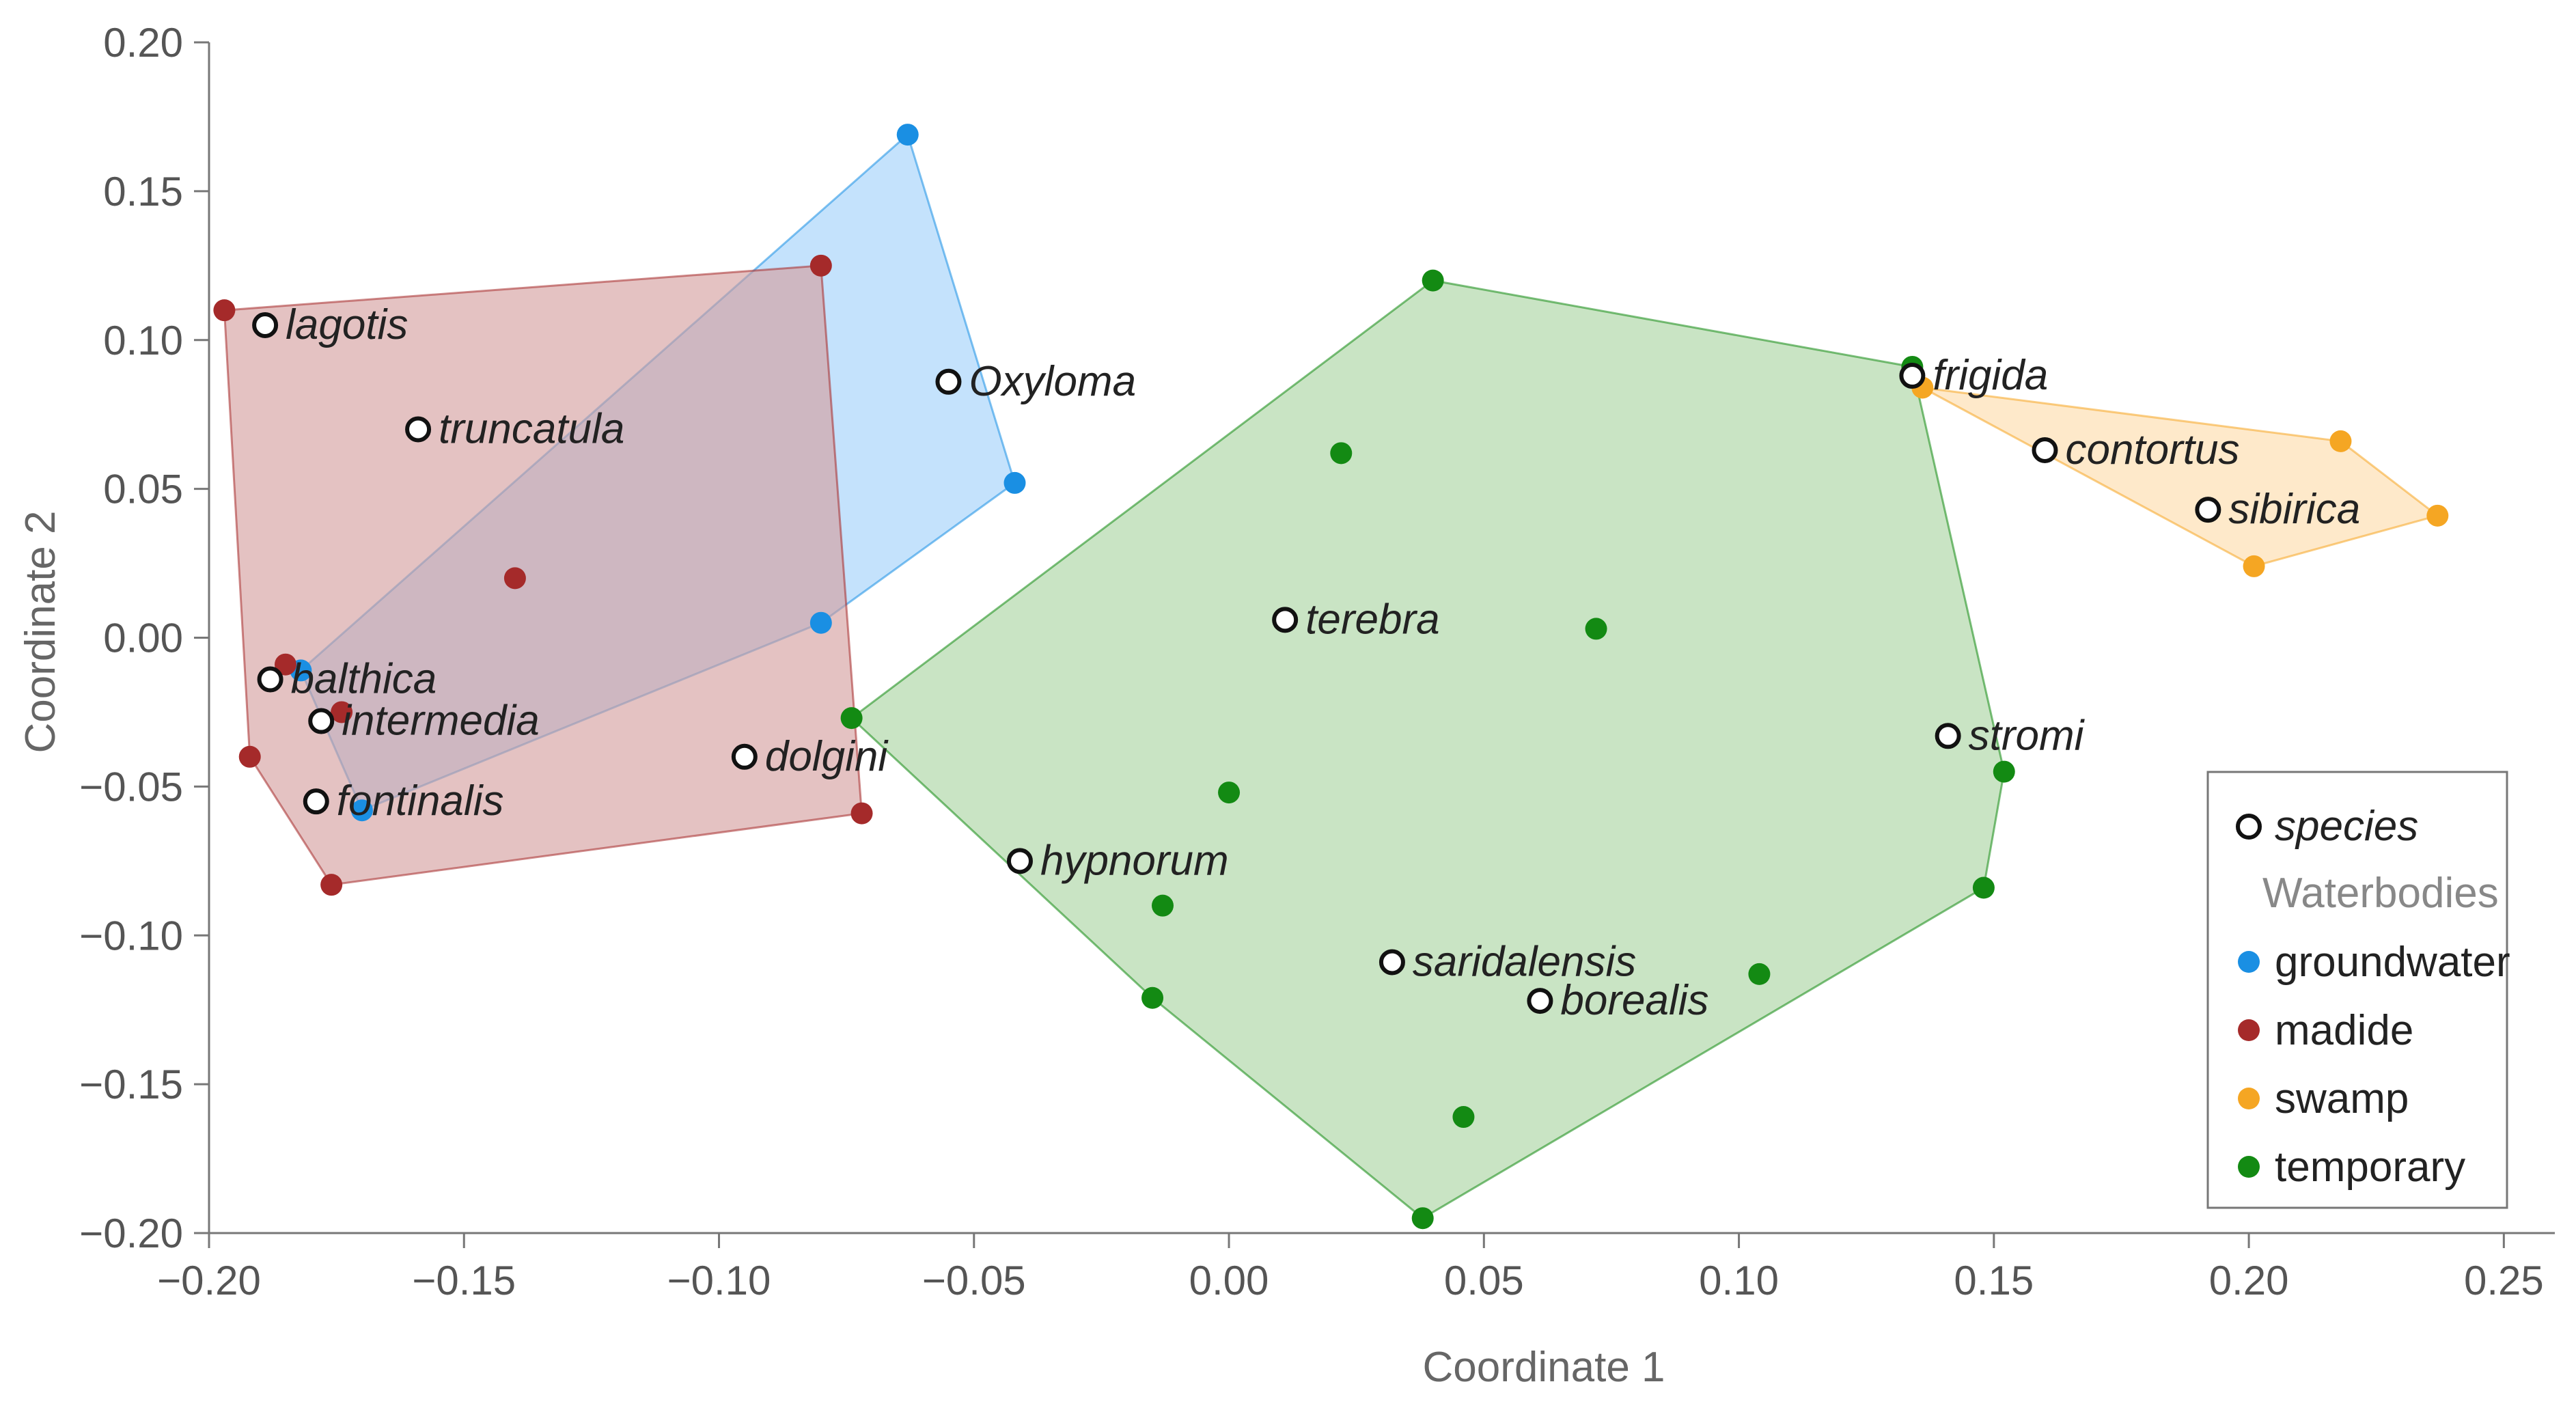 Image resolution: width=2576 pixels, height=1410 pixels. I want to click on y-tick-label: 0.05, so click(143, 489).